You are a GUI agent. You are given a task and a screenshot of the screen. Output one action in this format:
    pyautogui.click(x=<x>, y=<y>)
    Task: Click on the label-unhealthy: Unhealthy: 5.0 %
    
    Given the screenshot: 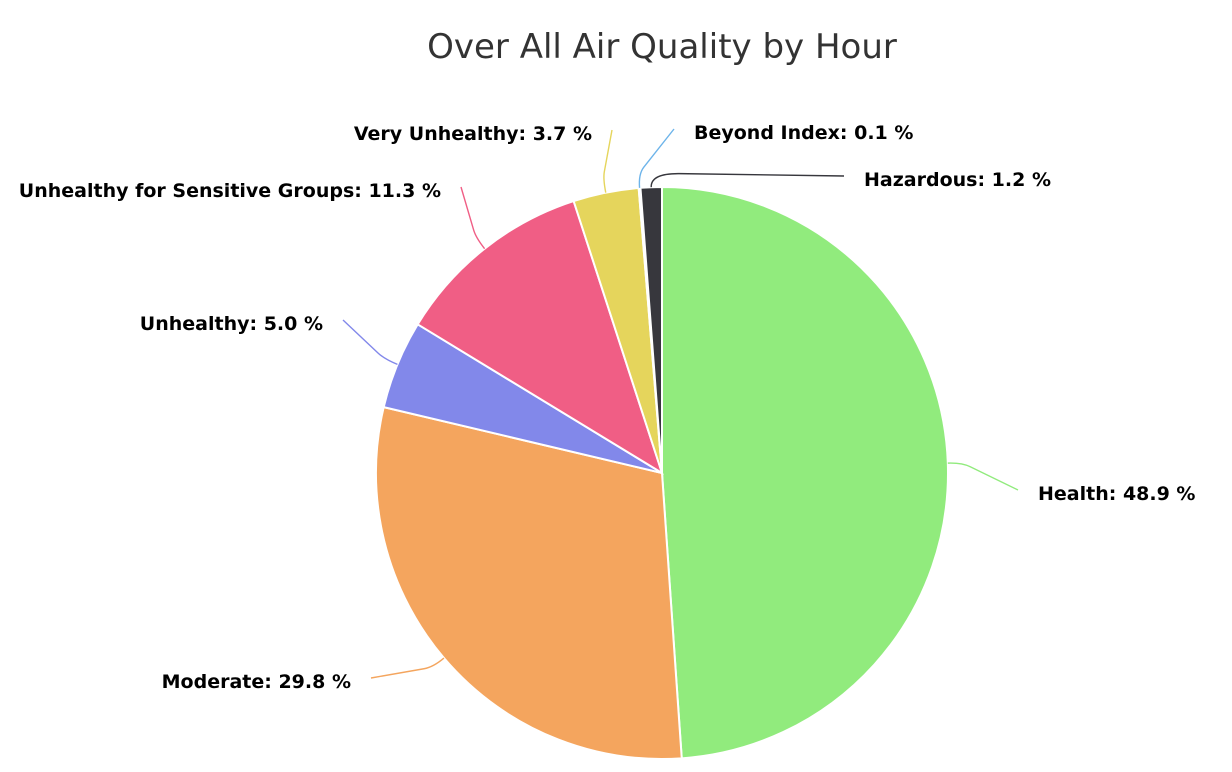 What is the action you would take?
    pyautogui.click(x=231, y=324)
    